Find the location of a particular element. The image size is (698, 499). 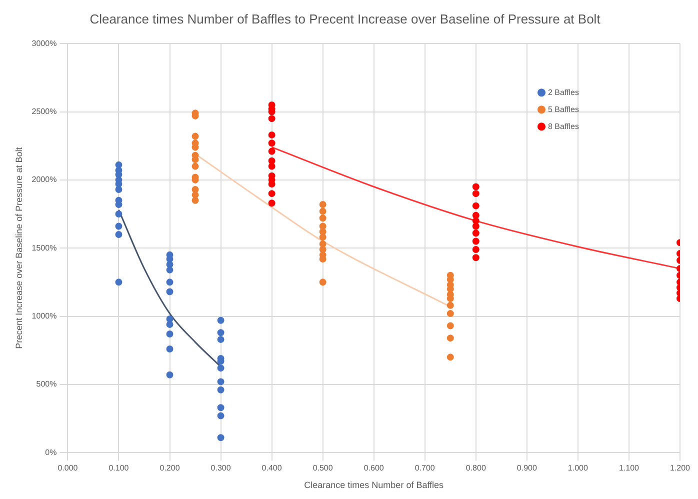

x-tick-label: 0.500 is located at coordinates (323, 468).